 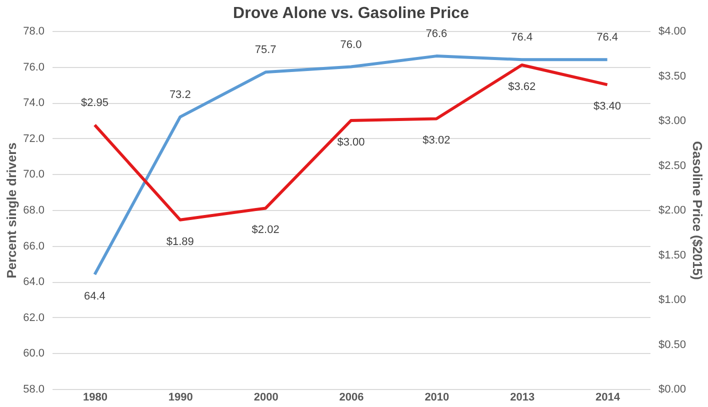 I want to click on data-label: 76.6, so click(x=437, y=34).